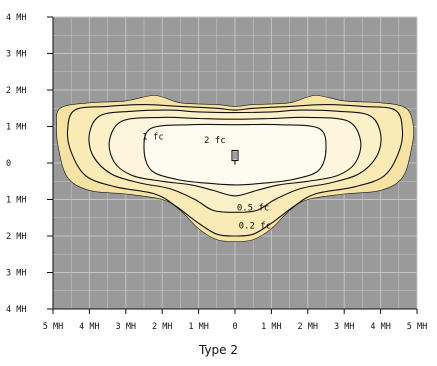  What do you see at coordinates (215, 141) in the screenshot?
I see `contour-label: 2 fc` at bounding box center [215, 141].